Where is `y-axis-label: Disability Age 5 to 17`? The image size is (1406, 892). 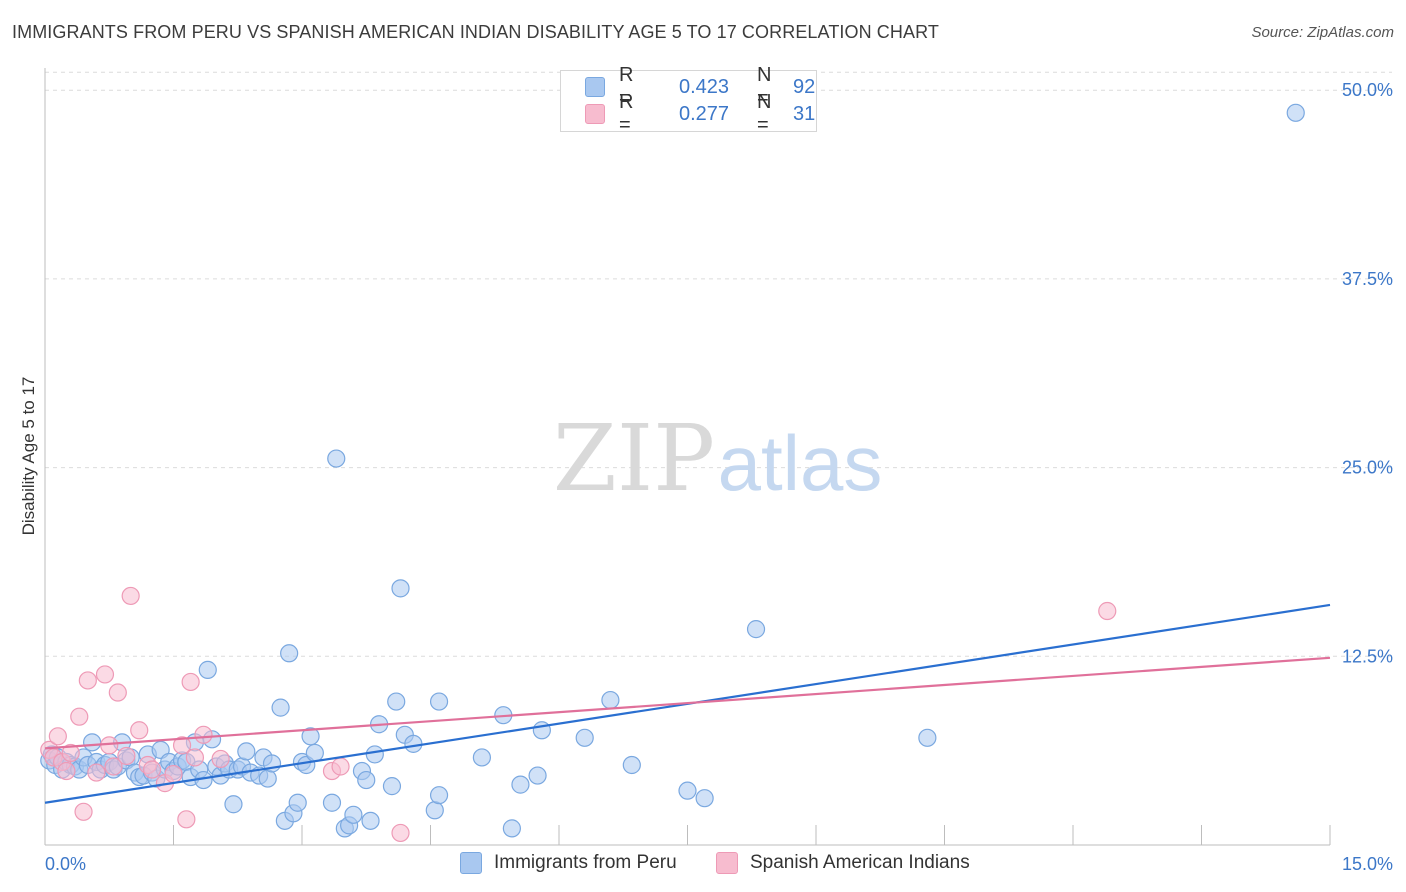 y-axis-label: Disability Age 5 to 17 is located at coordinates (28, 456).